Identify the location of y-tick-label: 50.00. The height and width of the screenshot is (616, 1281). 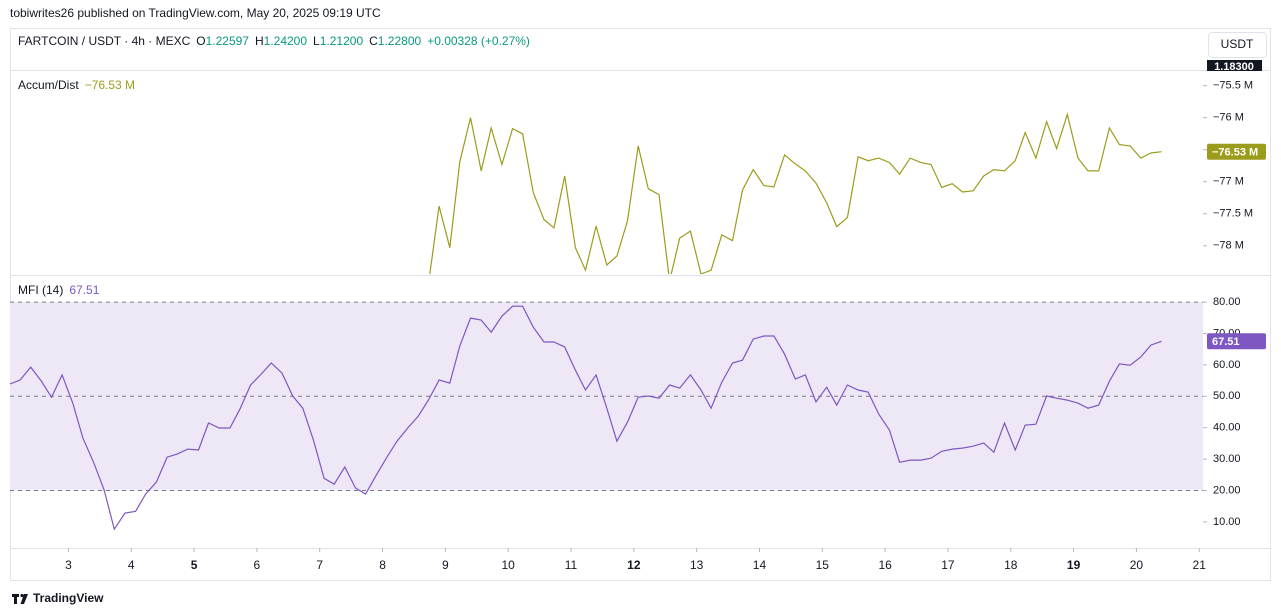
(1227, 396).